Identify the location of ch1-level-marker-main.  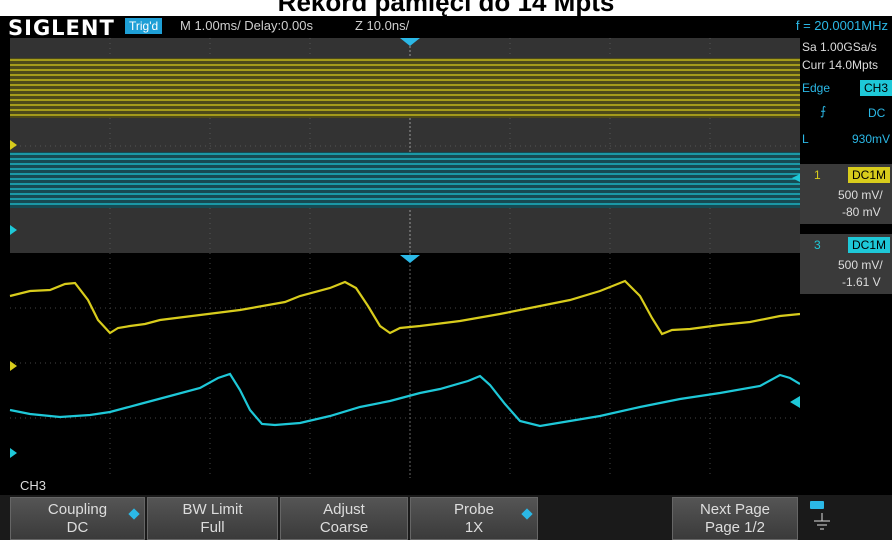
(13, 145).